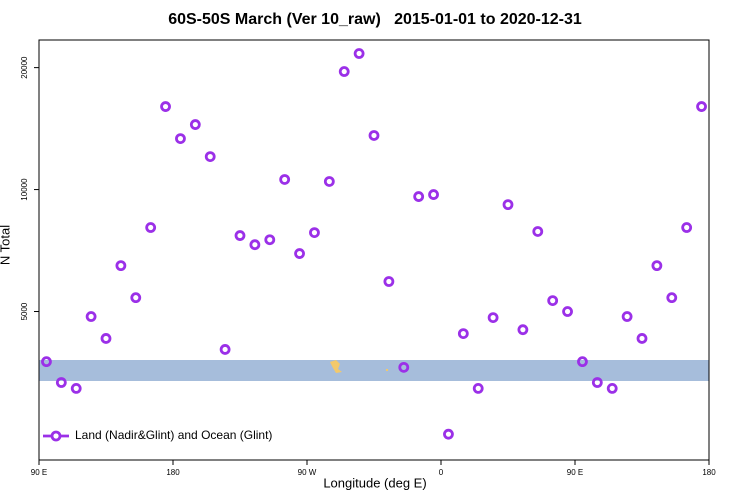  Describe the element at coordinates (441, 472) in the screenshot. I see `x-tick-label: 0` at that location.